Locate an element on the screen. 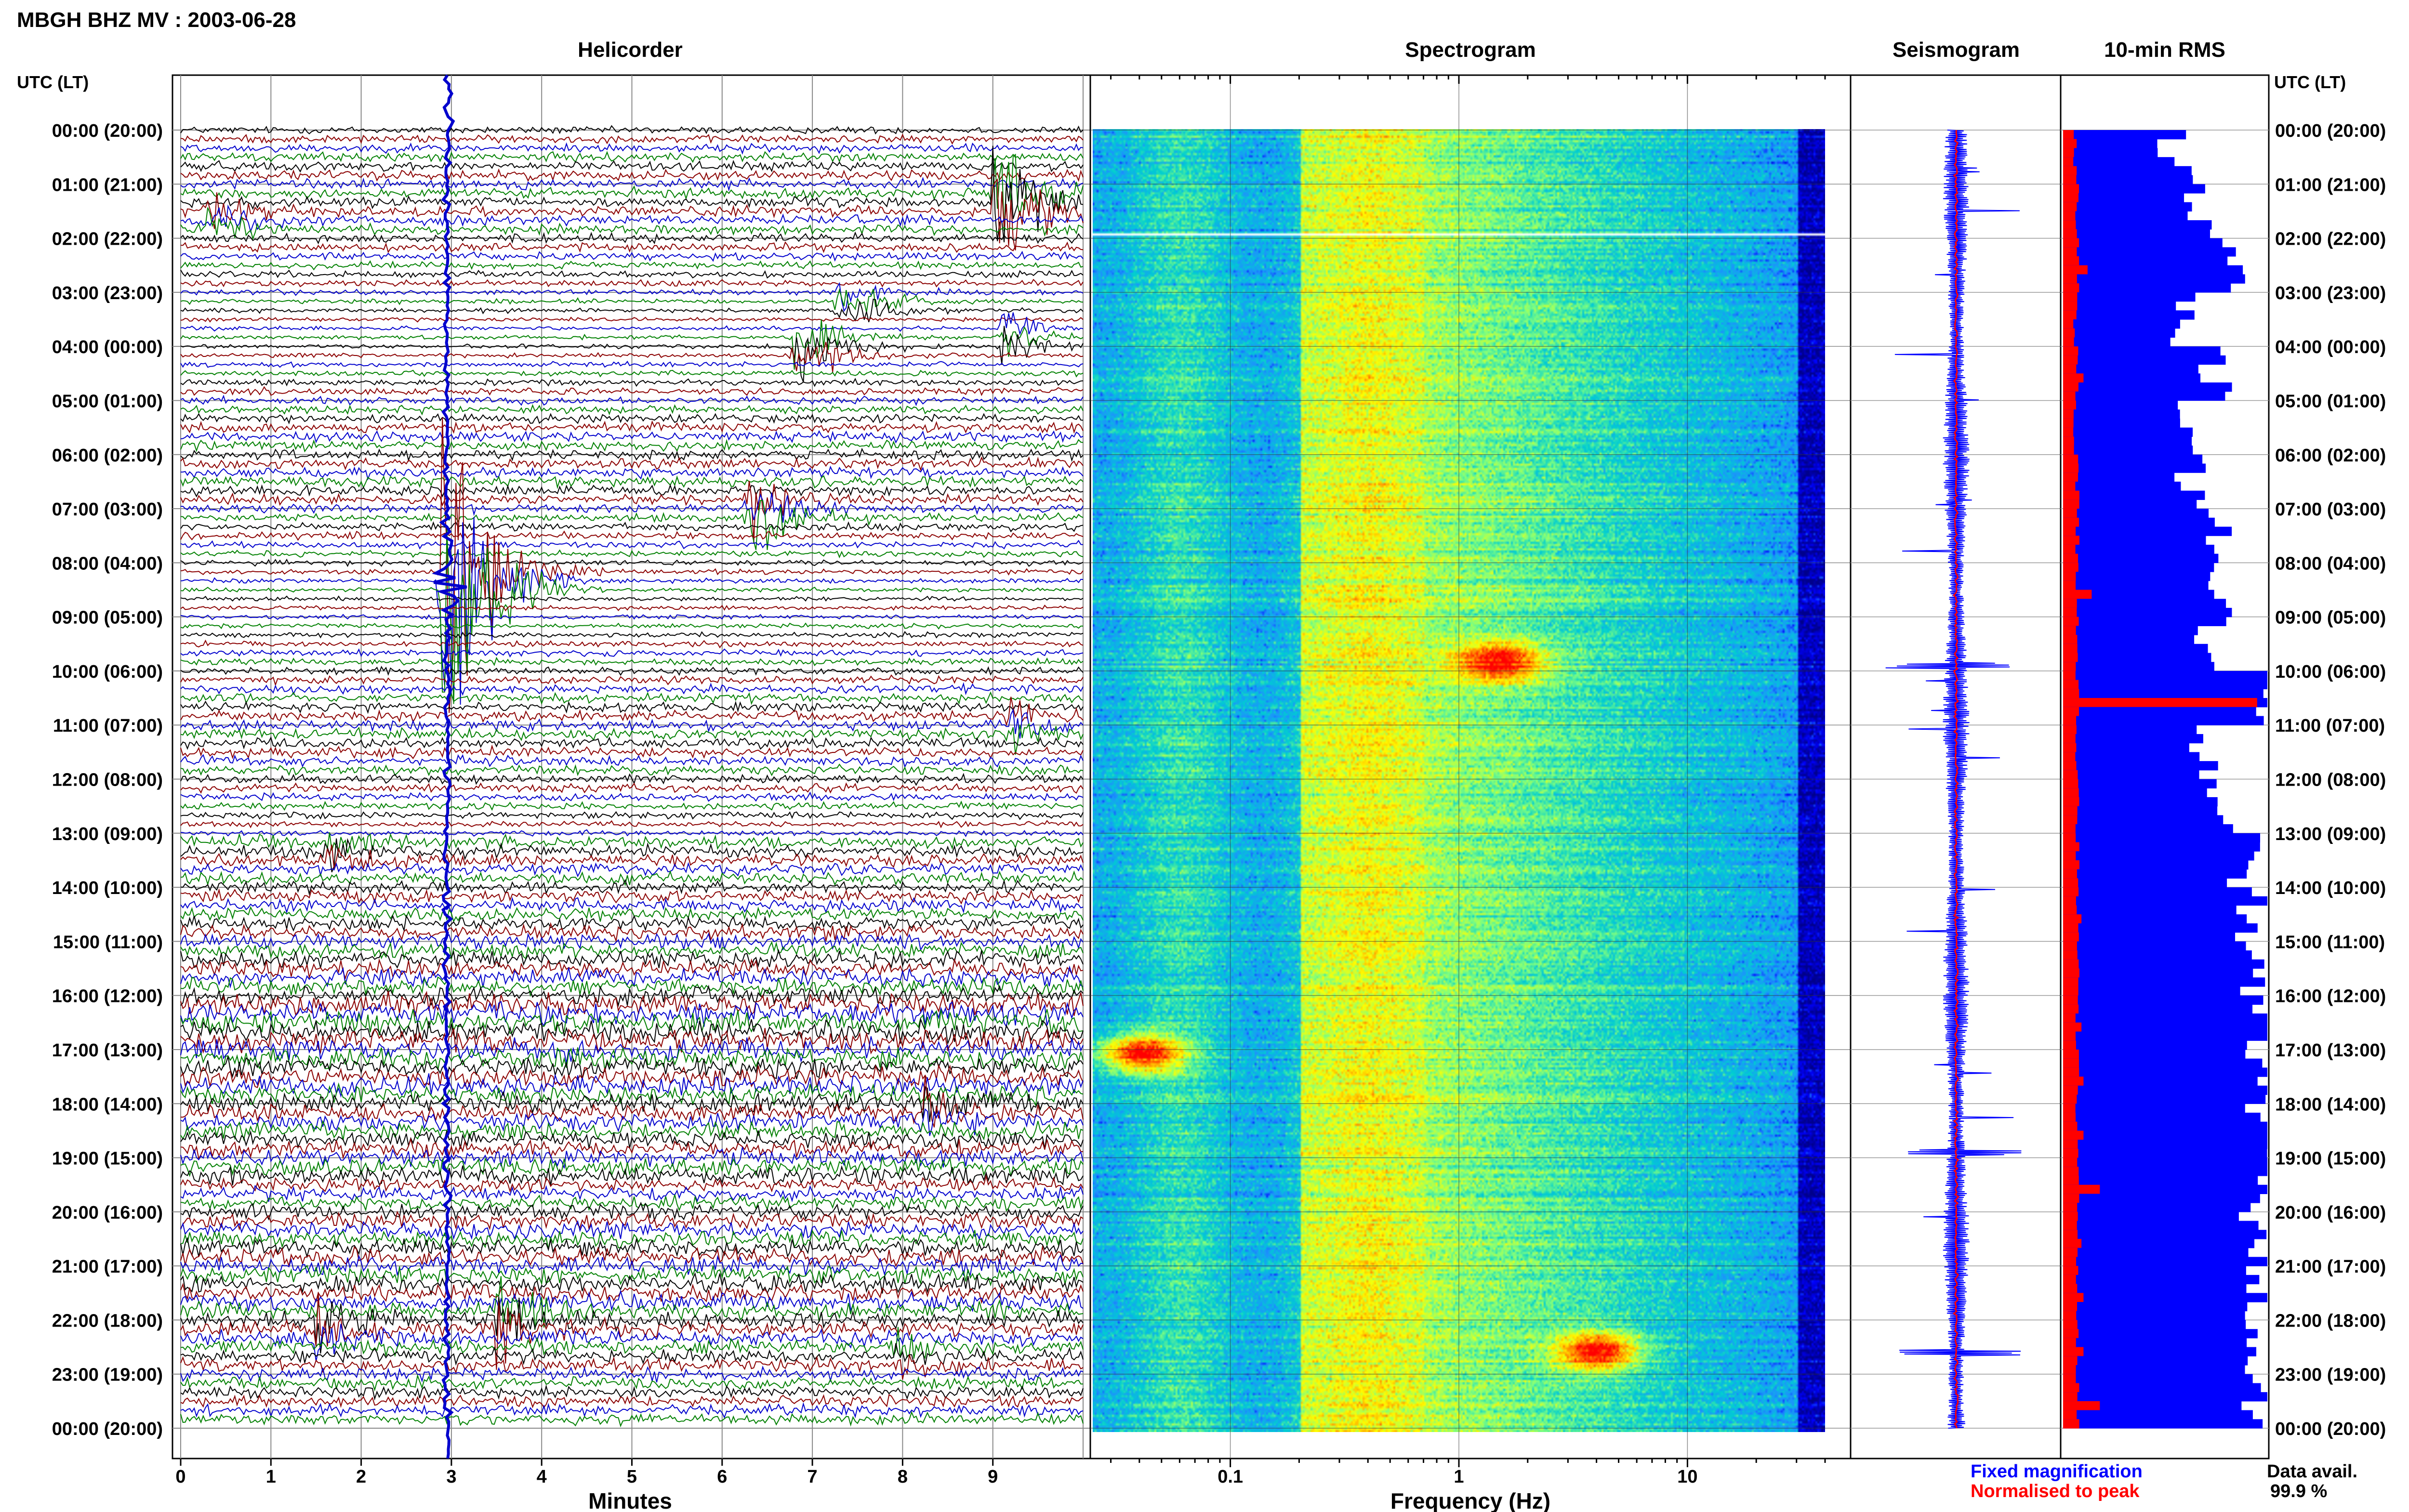 The image size is (2409, 1512). y-tick-label-right: 14:00 (10:00) is located at coordinates (2330, 888).